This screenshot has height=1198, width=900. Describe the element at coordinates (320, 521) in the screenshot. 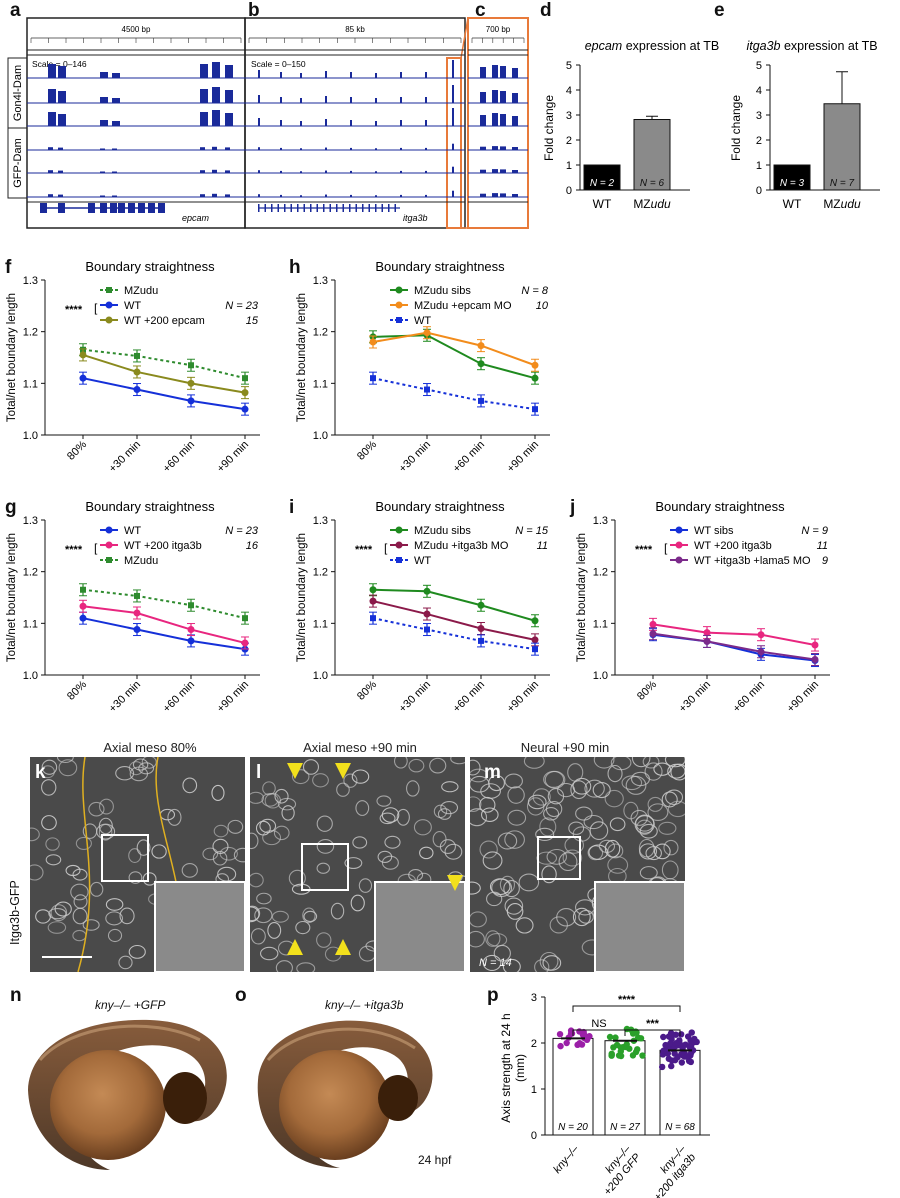

I see `y-tick-label: 1.3` at that location.